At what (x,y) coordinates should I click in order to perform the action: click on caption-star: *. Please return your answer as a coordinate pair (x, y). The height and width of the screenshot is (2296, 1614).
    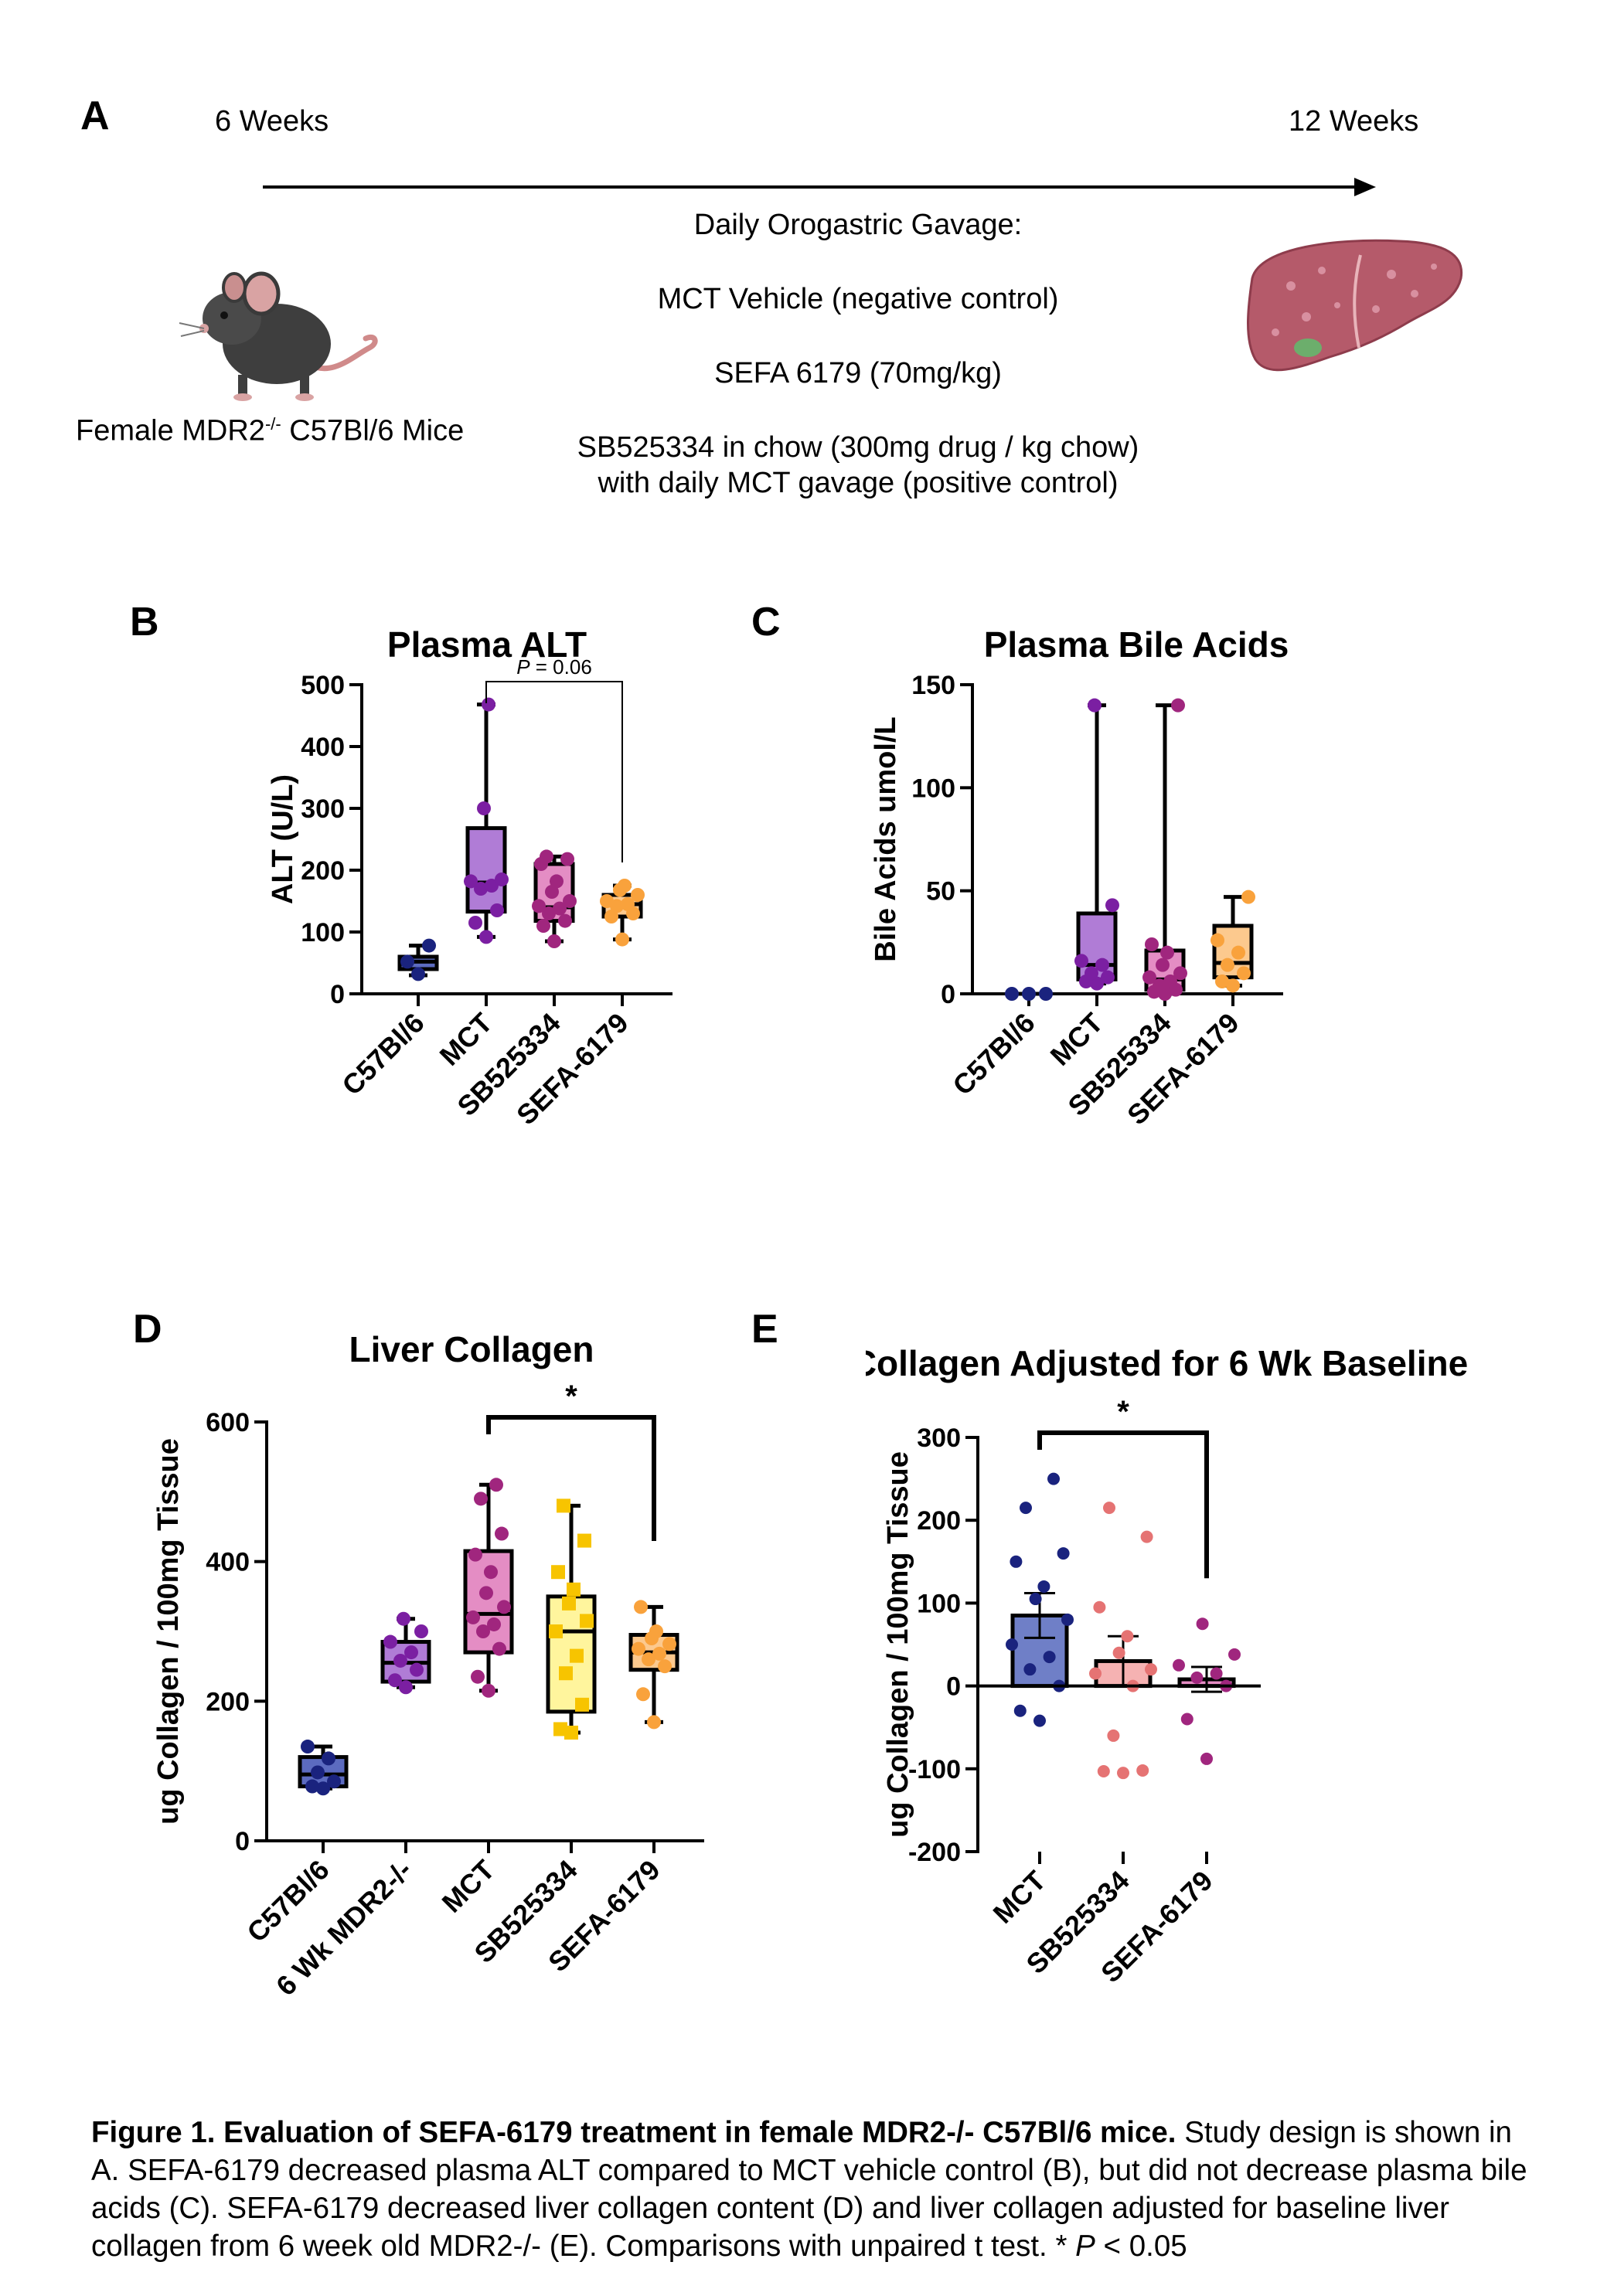
    Looking at the image, I should click on (1065, 2246).